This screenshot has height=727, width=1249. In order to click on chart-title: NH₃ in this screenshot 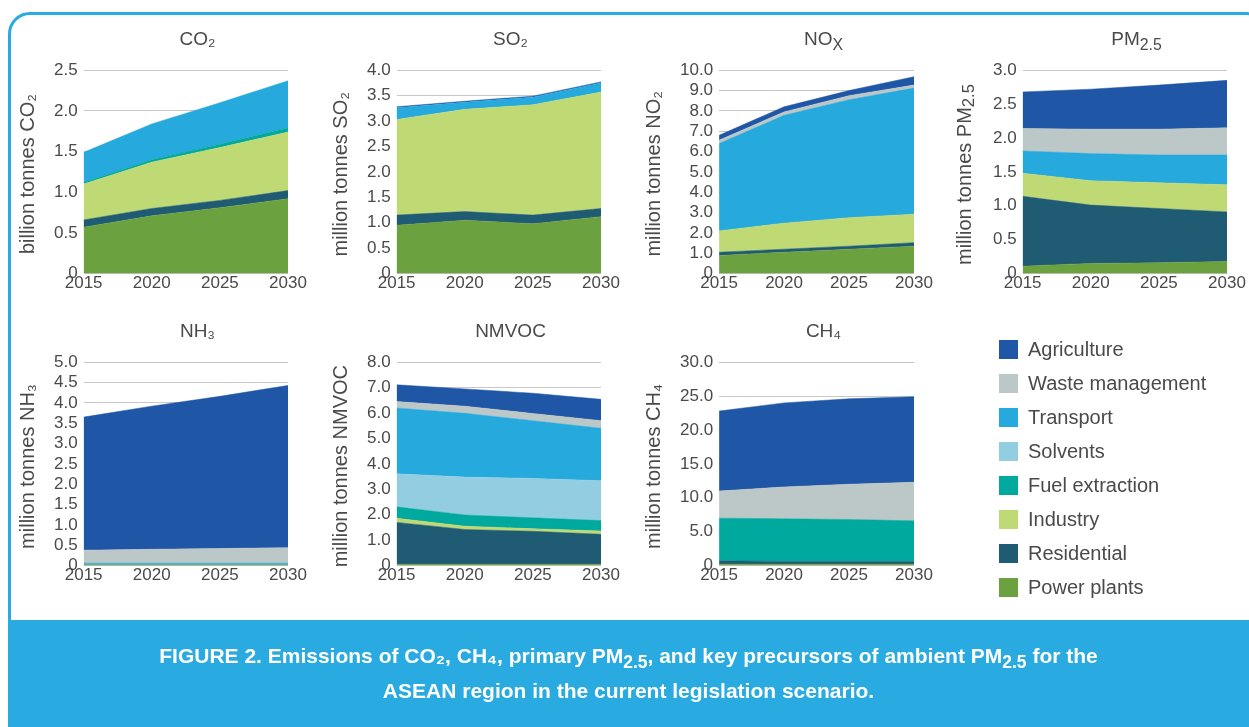, I will do `click(197, 331)`.